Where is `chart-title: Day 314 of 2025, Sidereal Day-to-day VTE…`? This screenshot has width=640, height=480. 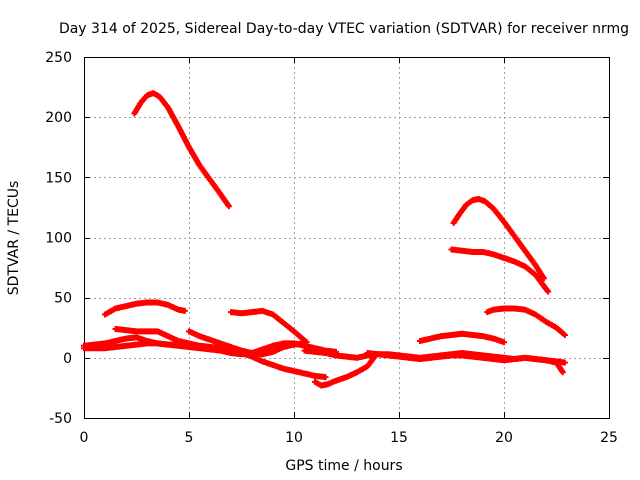 chart-title: Day 314 of 2025, Sidereal Day-to-day VTE… is located at coordinates (344, 29).